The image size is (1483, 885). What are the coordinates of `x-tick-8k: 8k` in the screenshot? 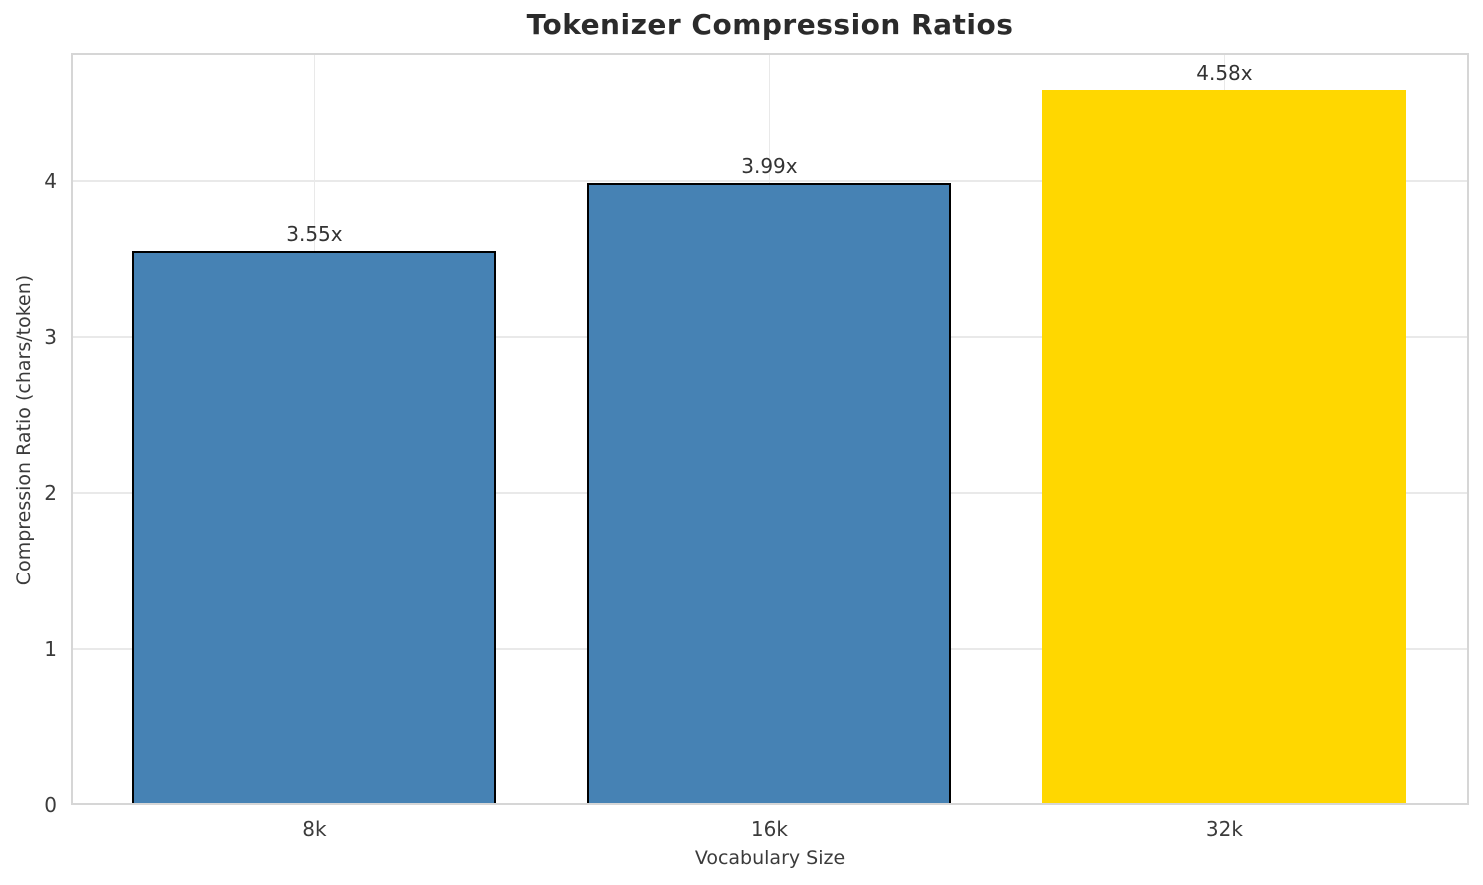 It's located at (314, 829).